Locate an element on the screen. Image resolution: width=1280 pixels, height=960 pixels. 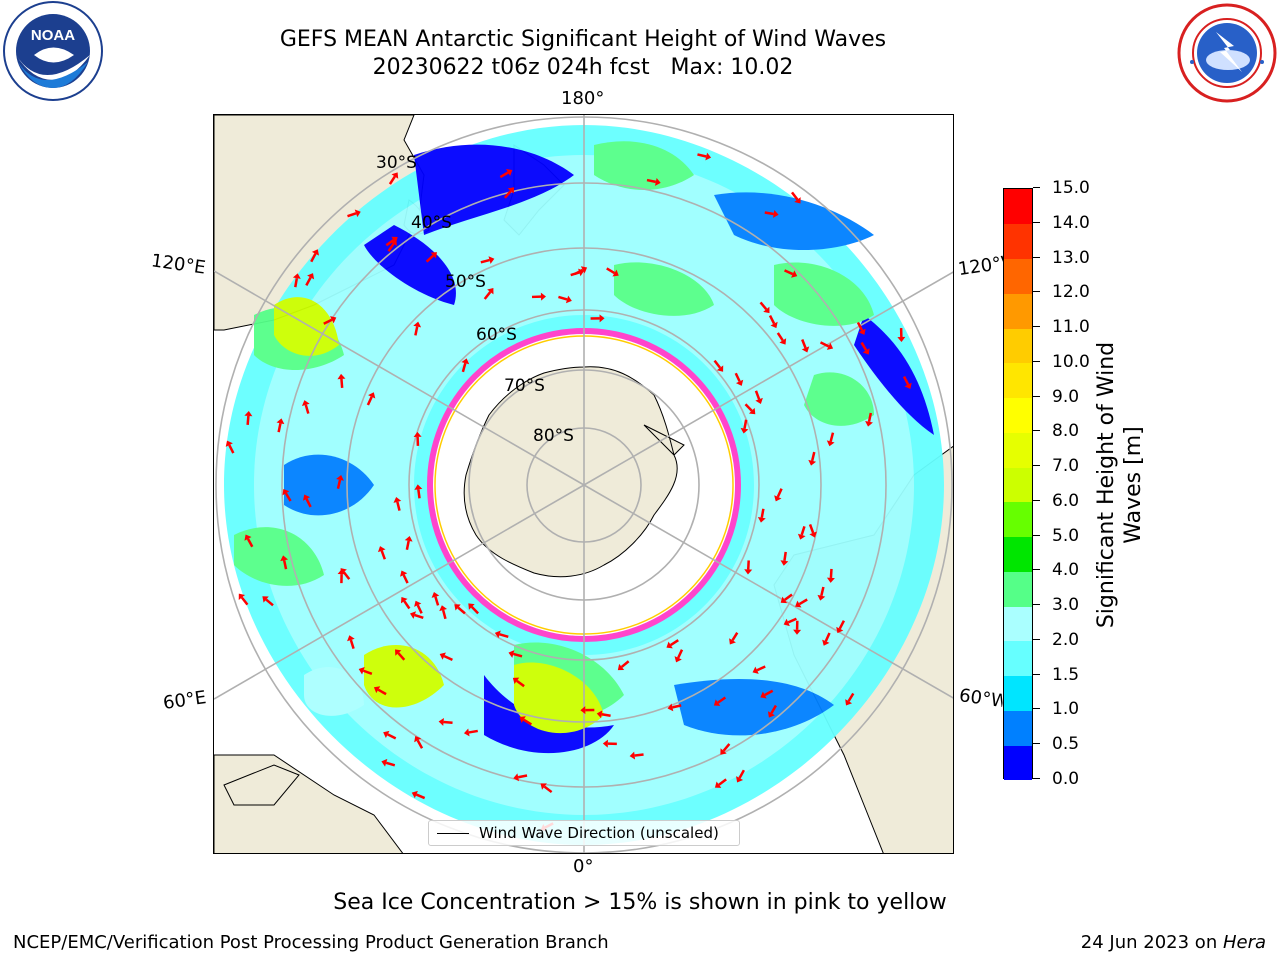
colorbar-tick-label: 4.0 is located at coordinates (1066, 570).